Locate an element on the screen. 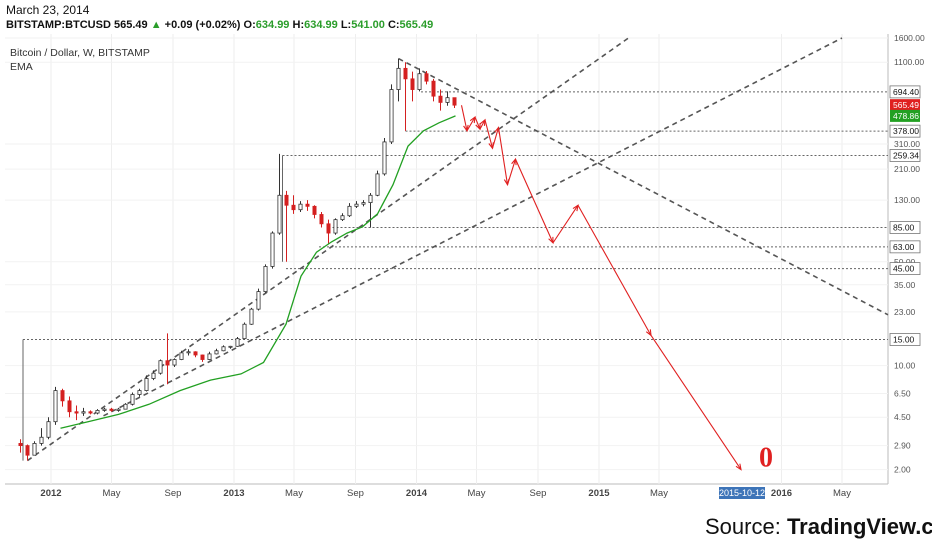 This screenshot has height=550, width=932. level-tag-label: 259.34 is located at coordinates (906, 155).